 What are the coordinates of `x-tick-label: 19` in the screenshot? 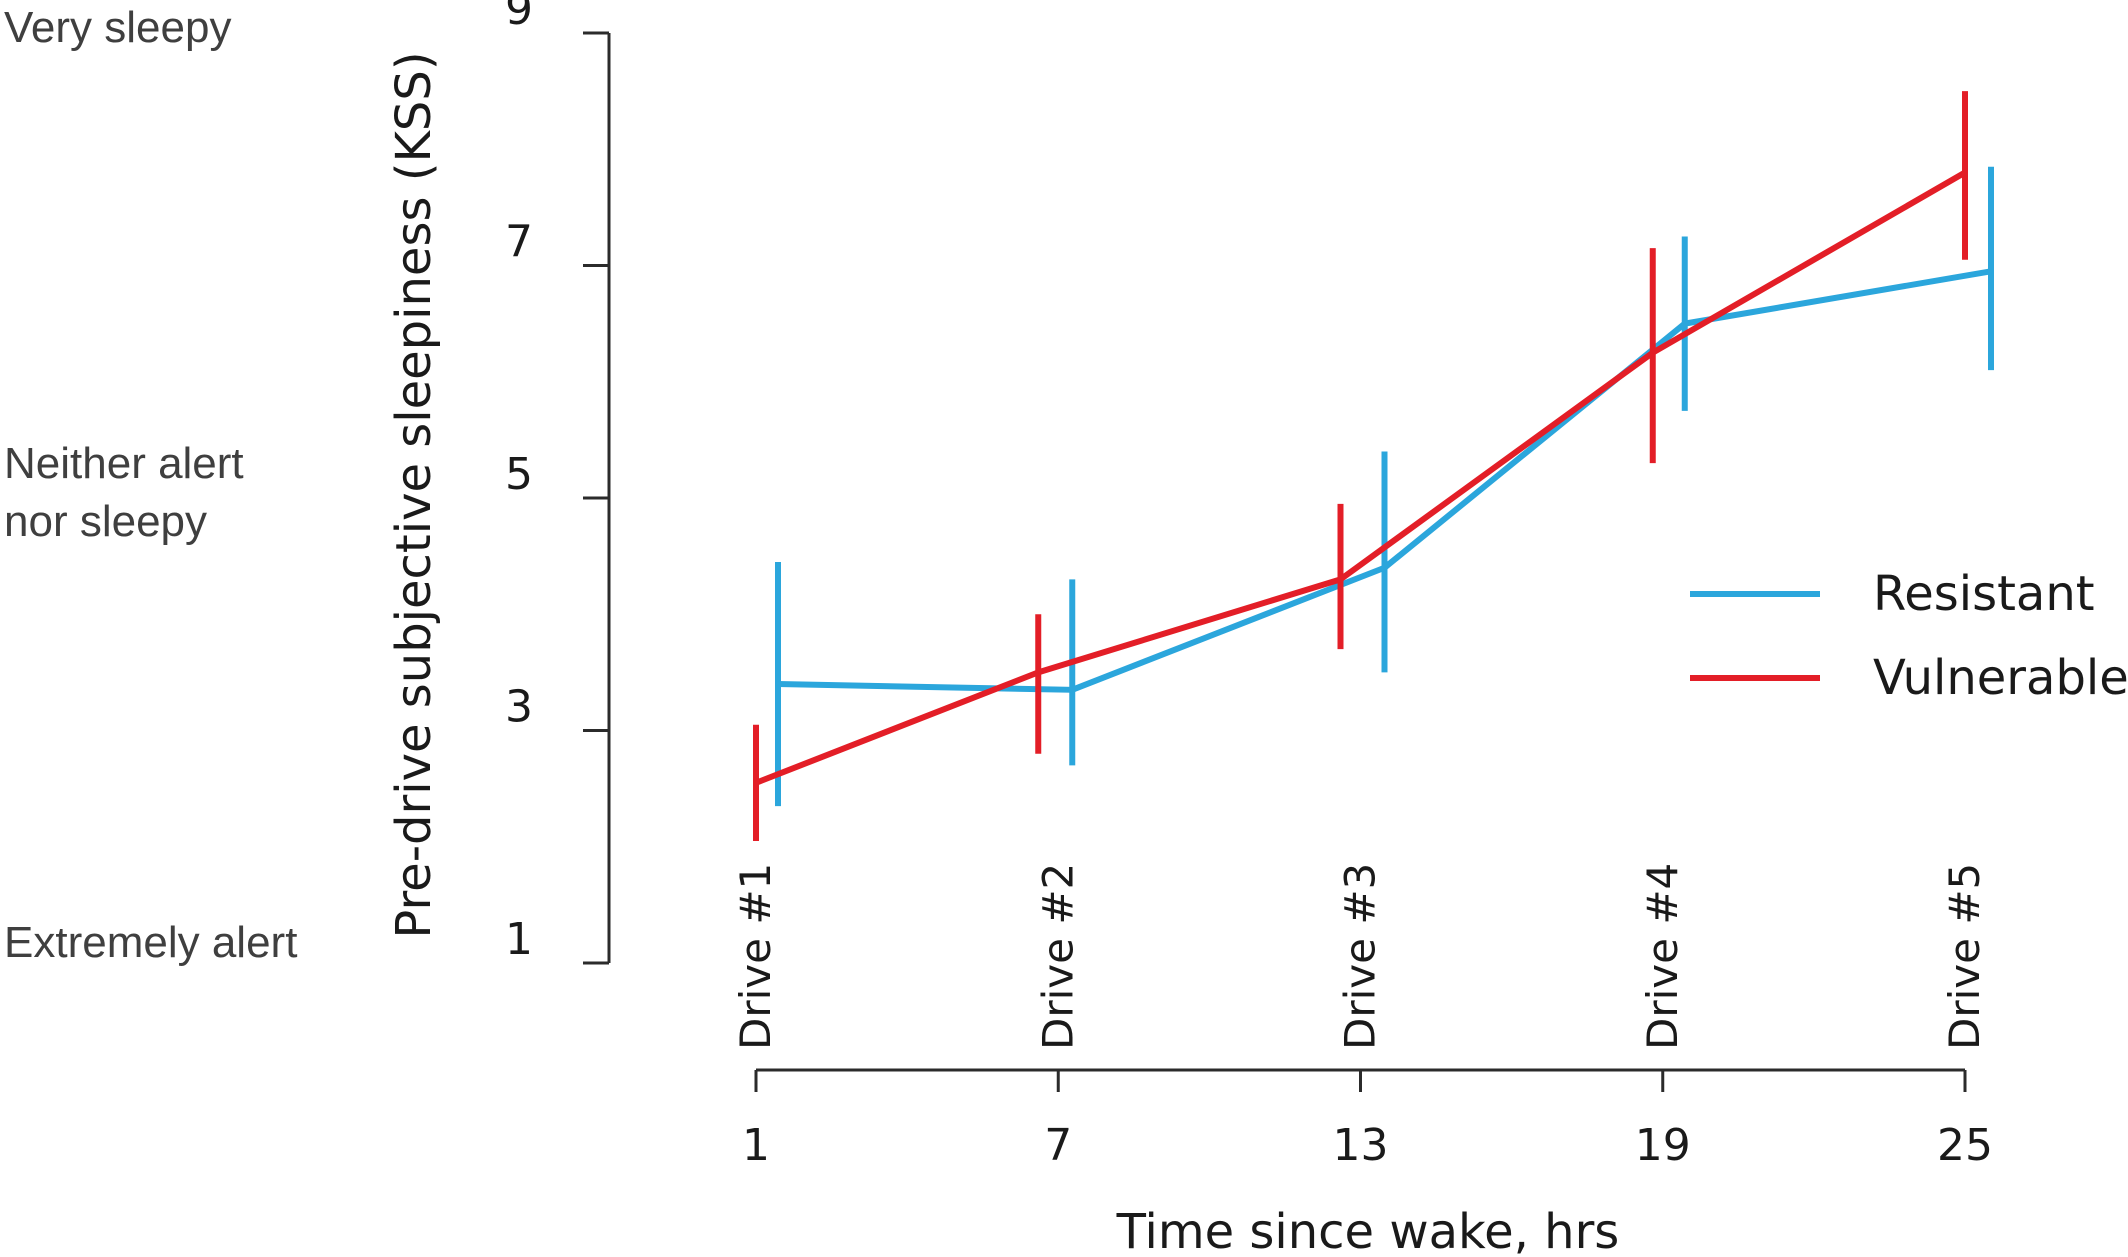 It's located at (1663, 1145).